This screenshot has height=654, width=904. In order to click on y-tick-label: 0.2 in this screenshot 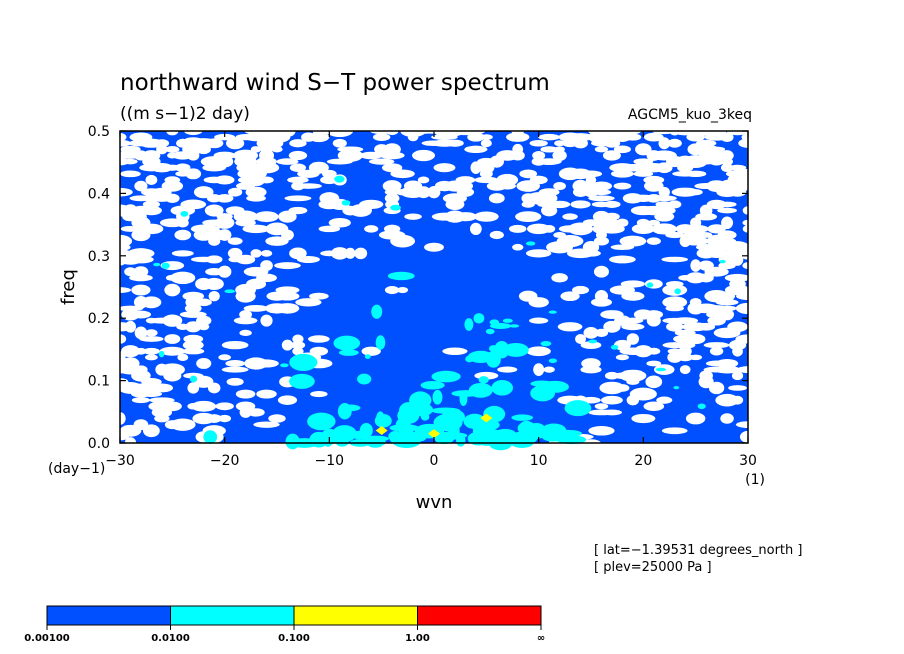, I will do `click(99, 319)`.